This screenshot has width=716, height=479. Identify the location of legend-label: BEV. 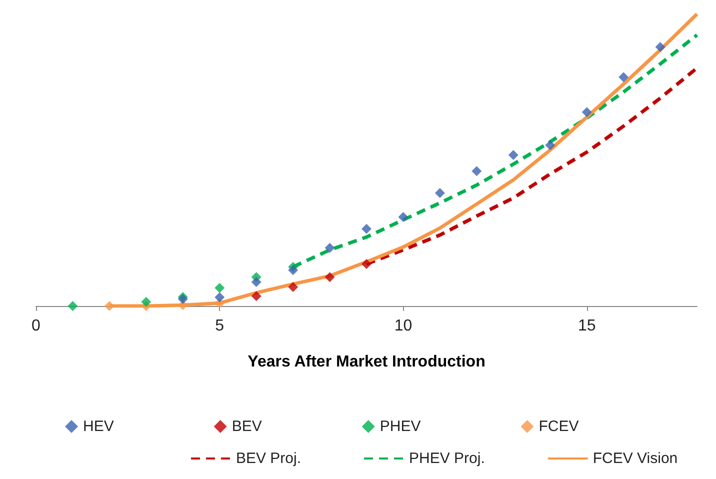
(247, 426).